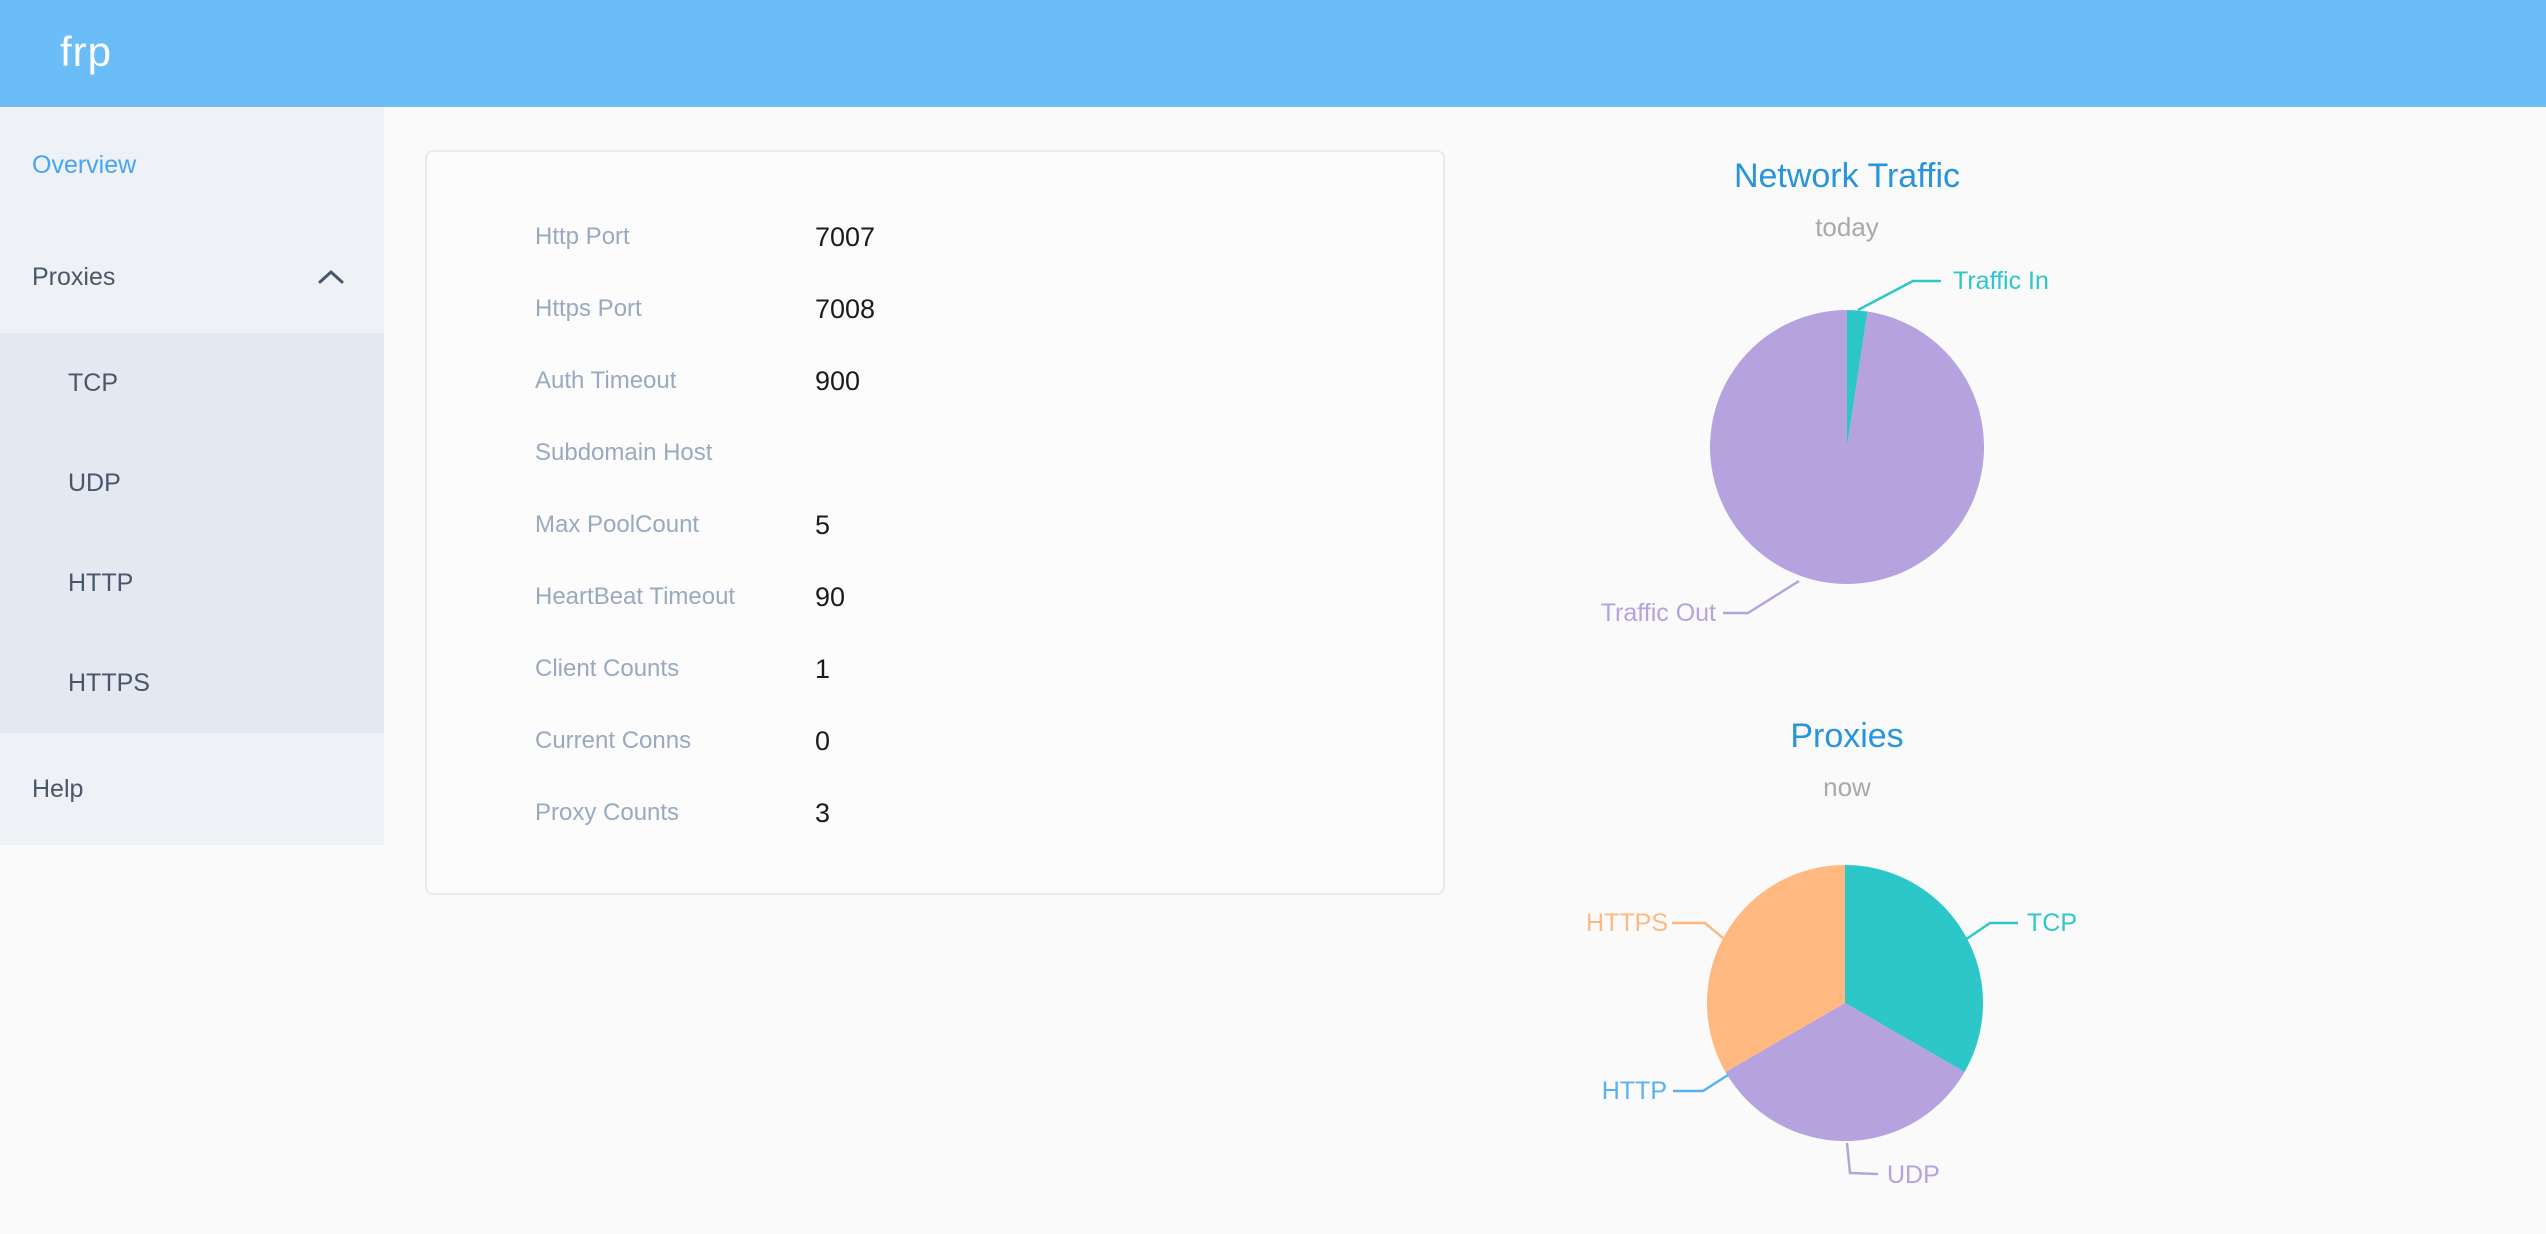  Describe the element at coordinates (93, 383) in the screenshot. I see `sidebar-item-label: TCP` at that location.